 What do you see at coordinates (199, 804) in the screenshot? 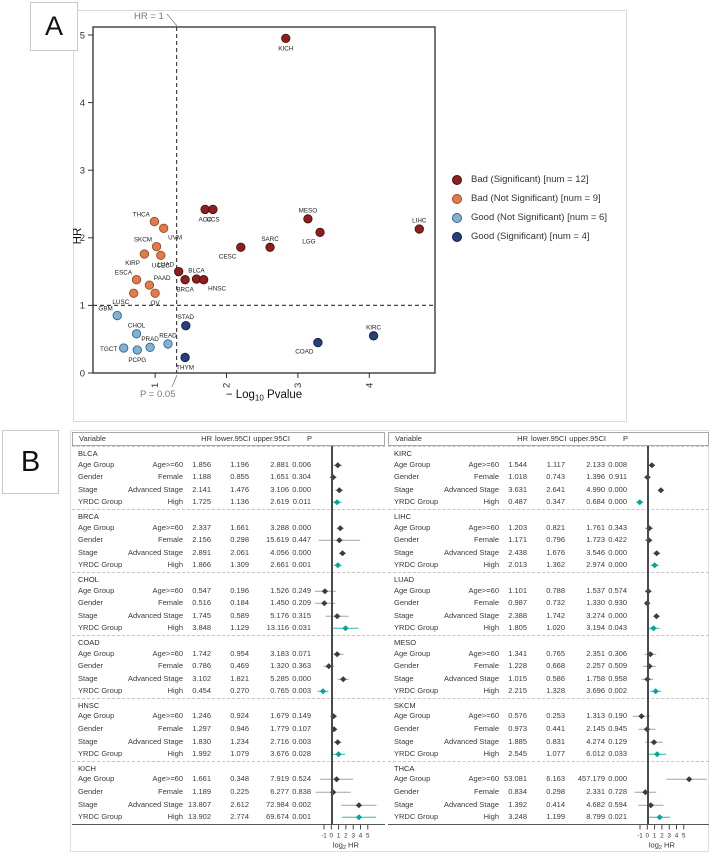
I see `cell-hr: 13.807` at bounding box center [199, 804].